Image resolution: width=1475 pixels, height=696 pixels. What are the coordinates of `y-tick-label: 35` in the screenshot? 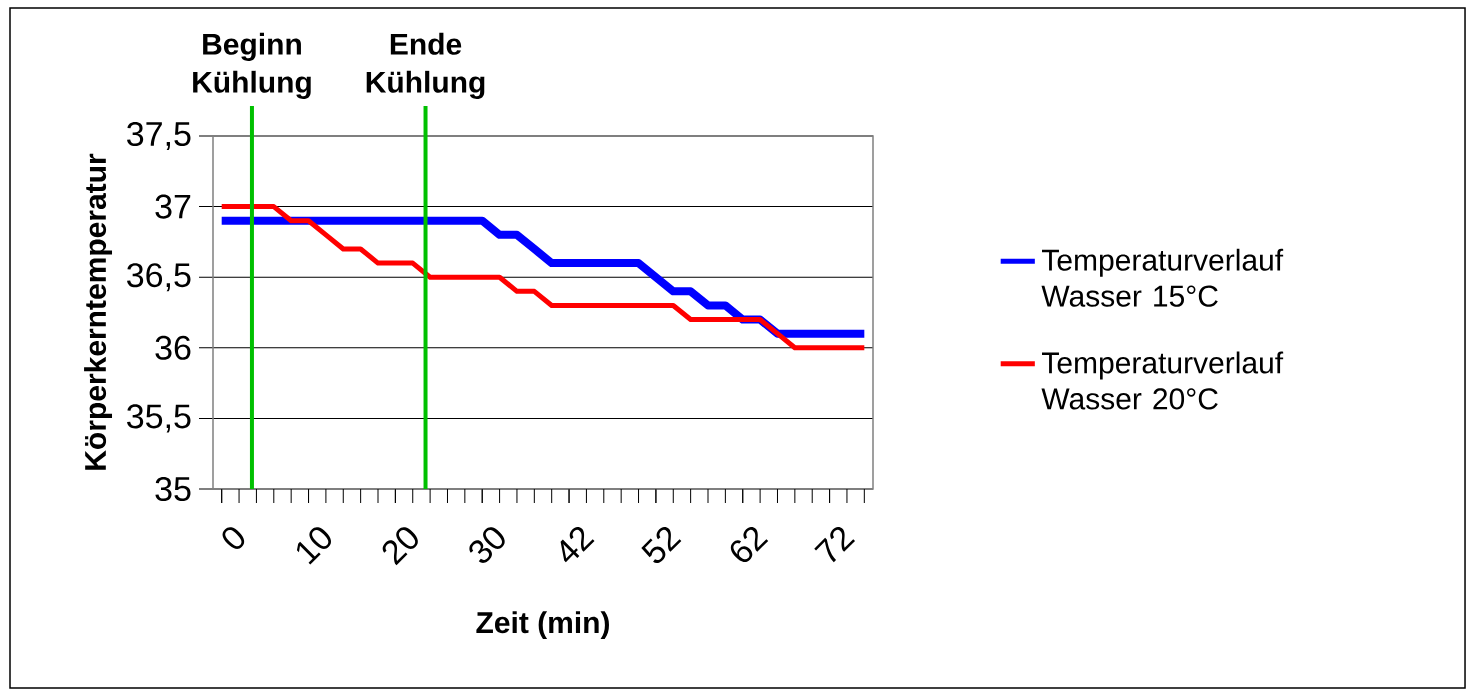 It's located at (173, 489).